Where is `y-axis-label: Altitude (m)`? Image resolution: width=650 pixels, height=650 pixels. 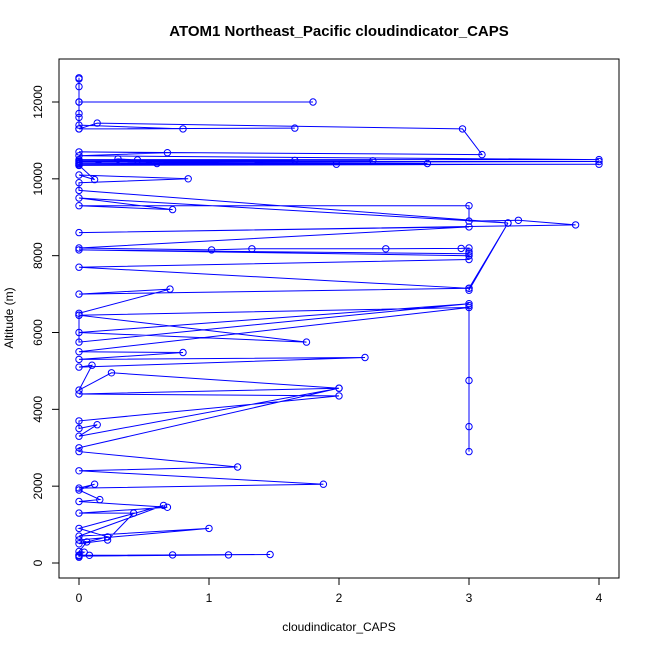 y-axis-label: Altitude (m) is located at coordinates (9, 317).